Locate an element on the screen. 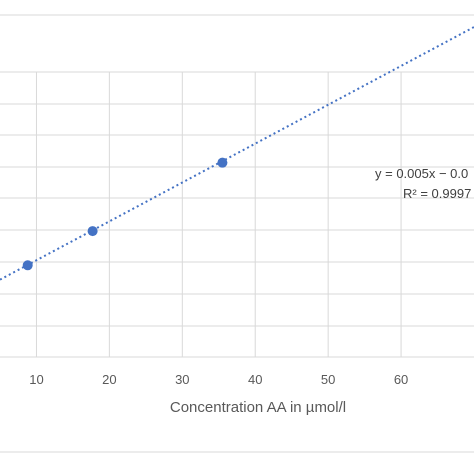 This screenshot has width=474, height=474. x-axis-title: Concentration AA in µmol/l is located at coordinates (258, 407).